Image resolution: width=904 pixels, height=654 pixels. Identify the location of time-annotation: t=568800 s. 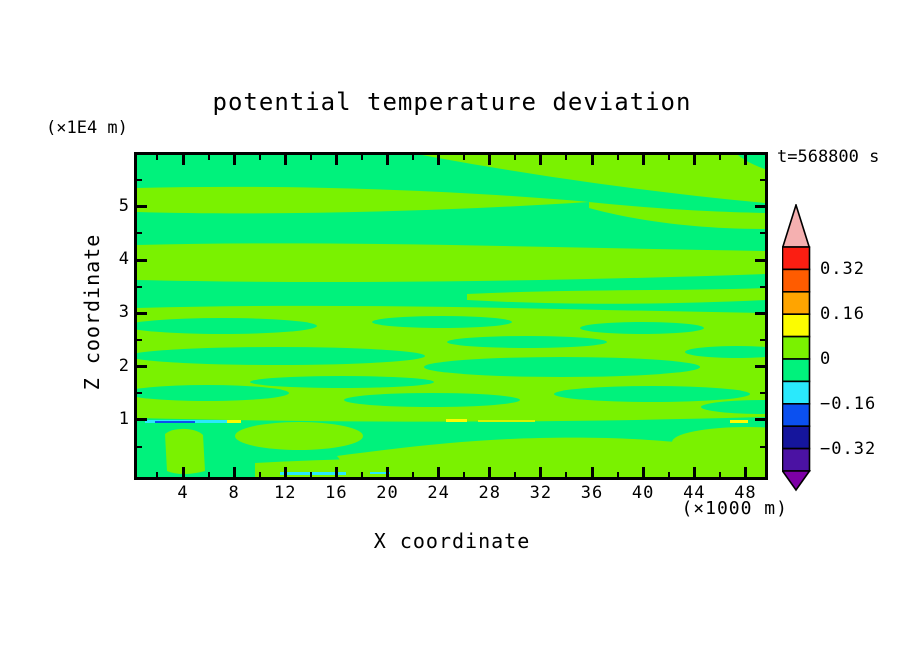
(828, 157).